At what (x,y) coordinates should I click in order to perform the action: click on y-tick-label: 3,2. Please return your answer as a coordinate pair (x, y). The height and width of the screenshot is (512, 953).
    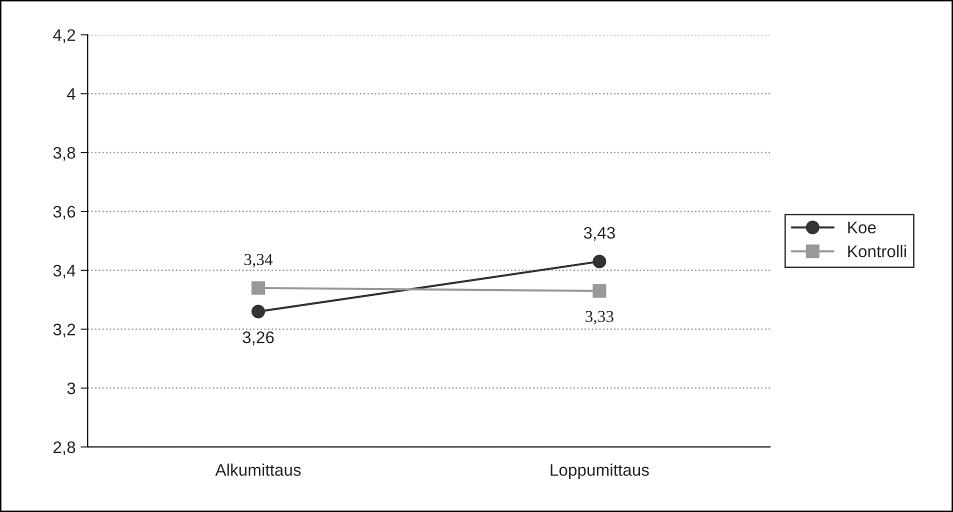
    Looking at the image, I should click on (64, 331).